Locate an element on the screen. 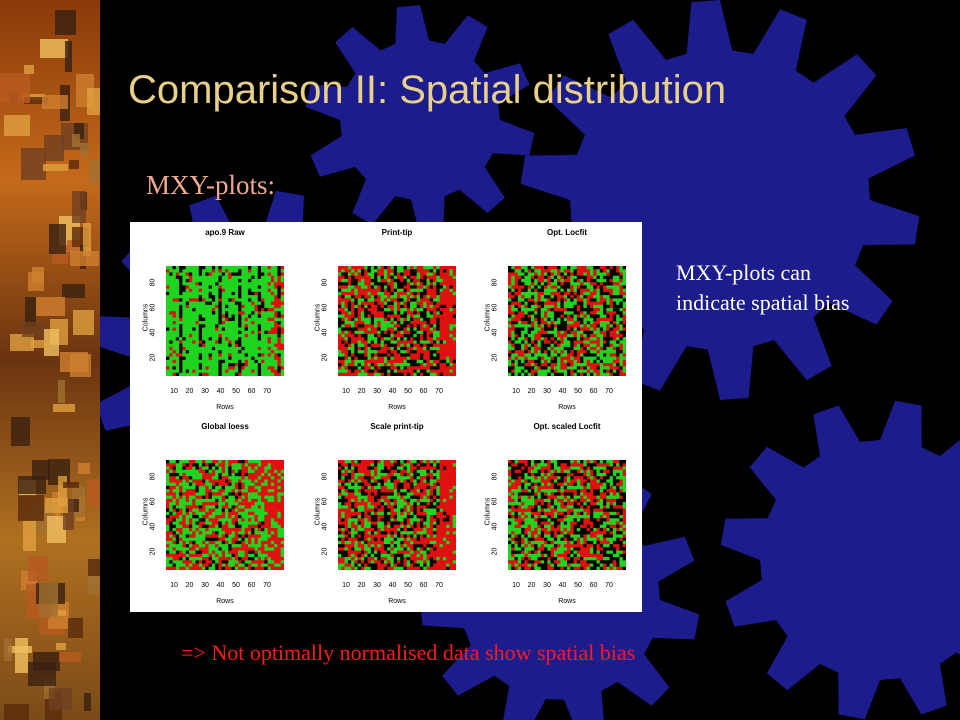 The image size is (960, 720). slide-subtitle: MXY-plots: is located at coordinates (211, 185).